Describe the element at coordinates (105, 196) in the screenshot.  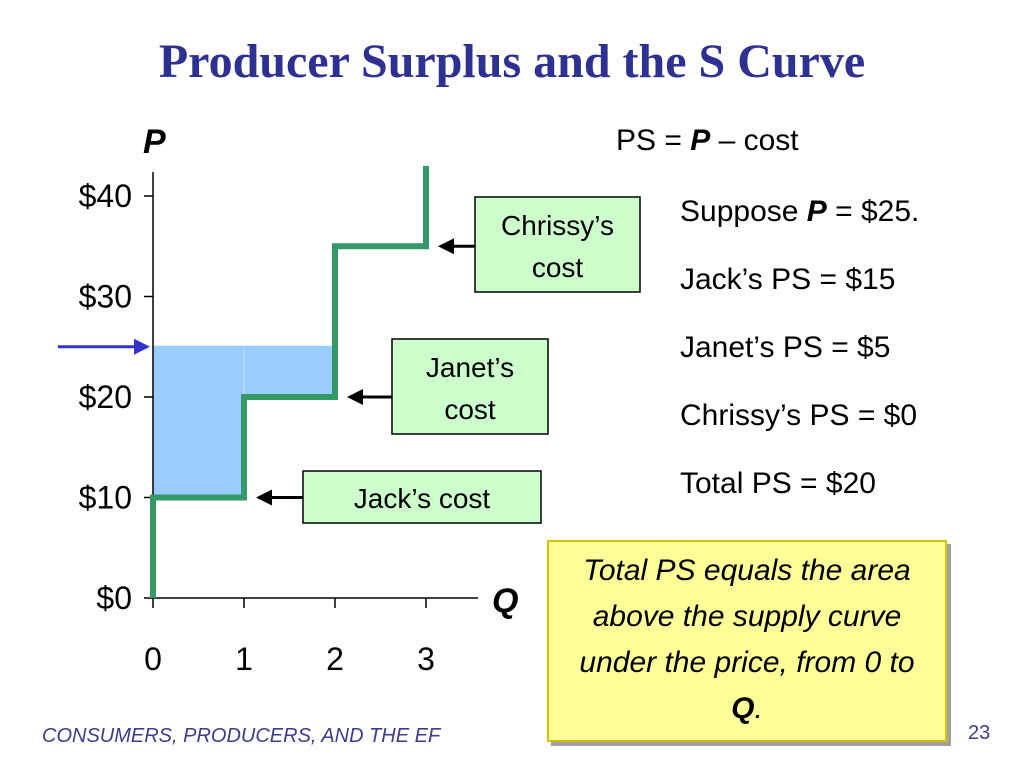
I see `y-tick-label: $40` at that location.